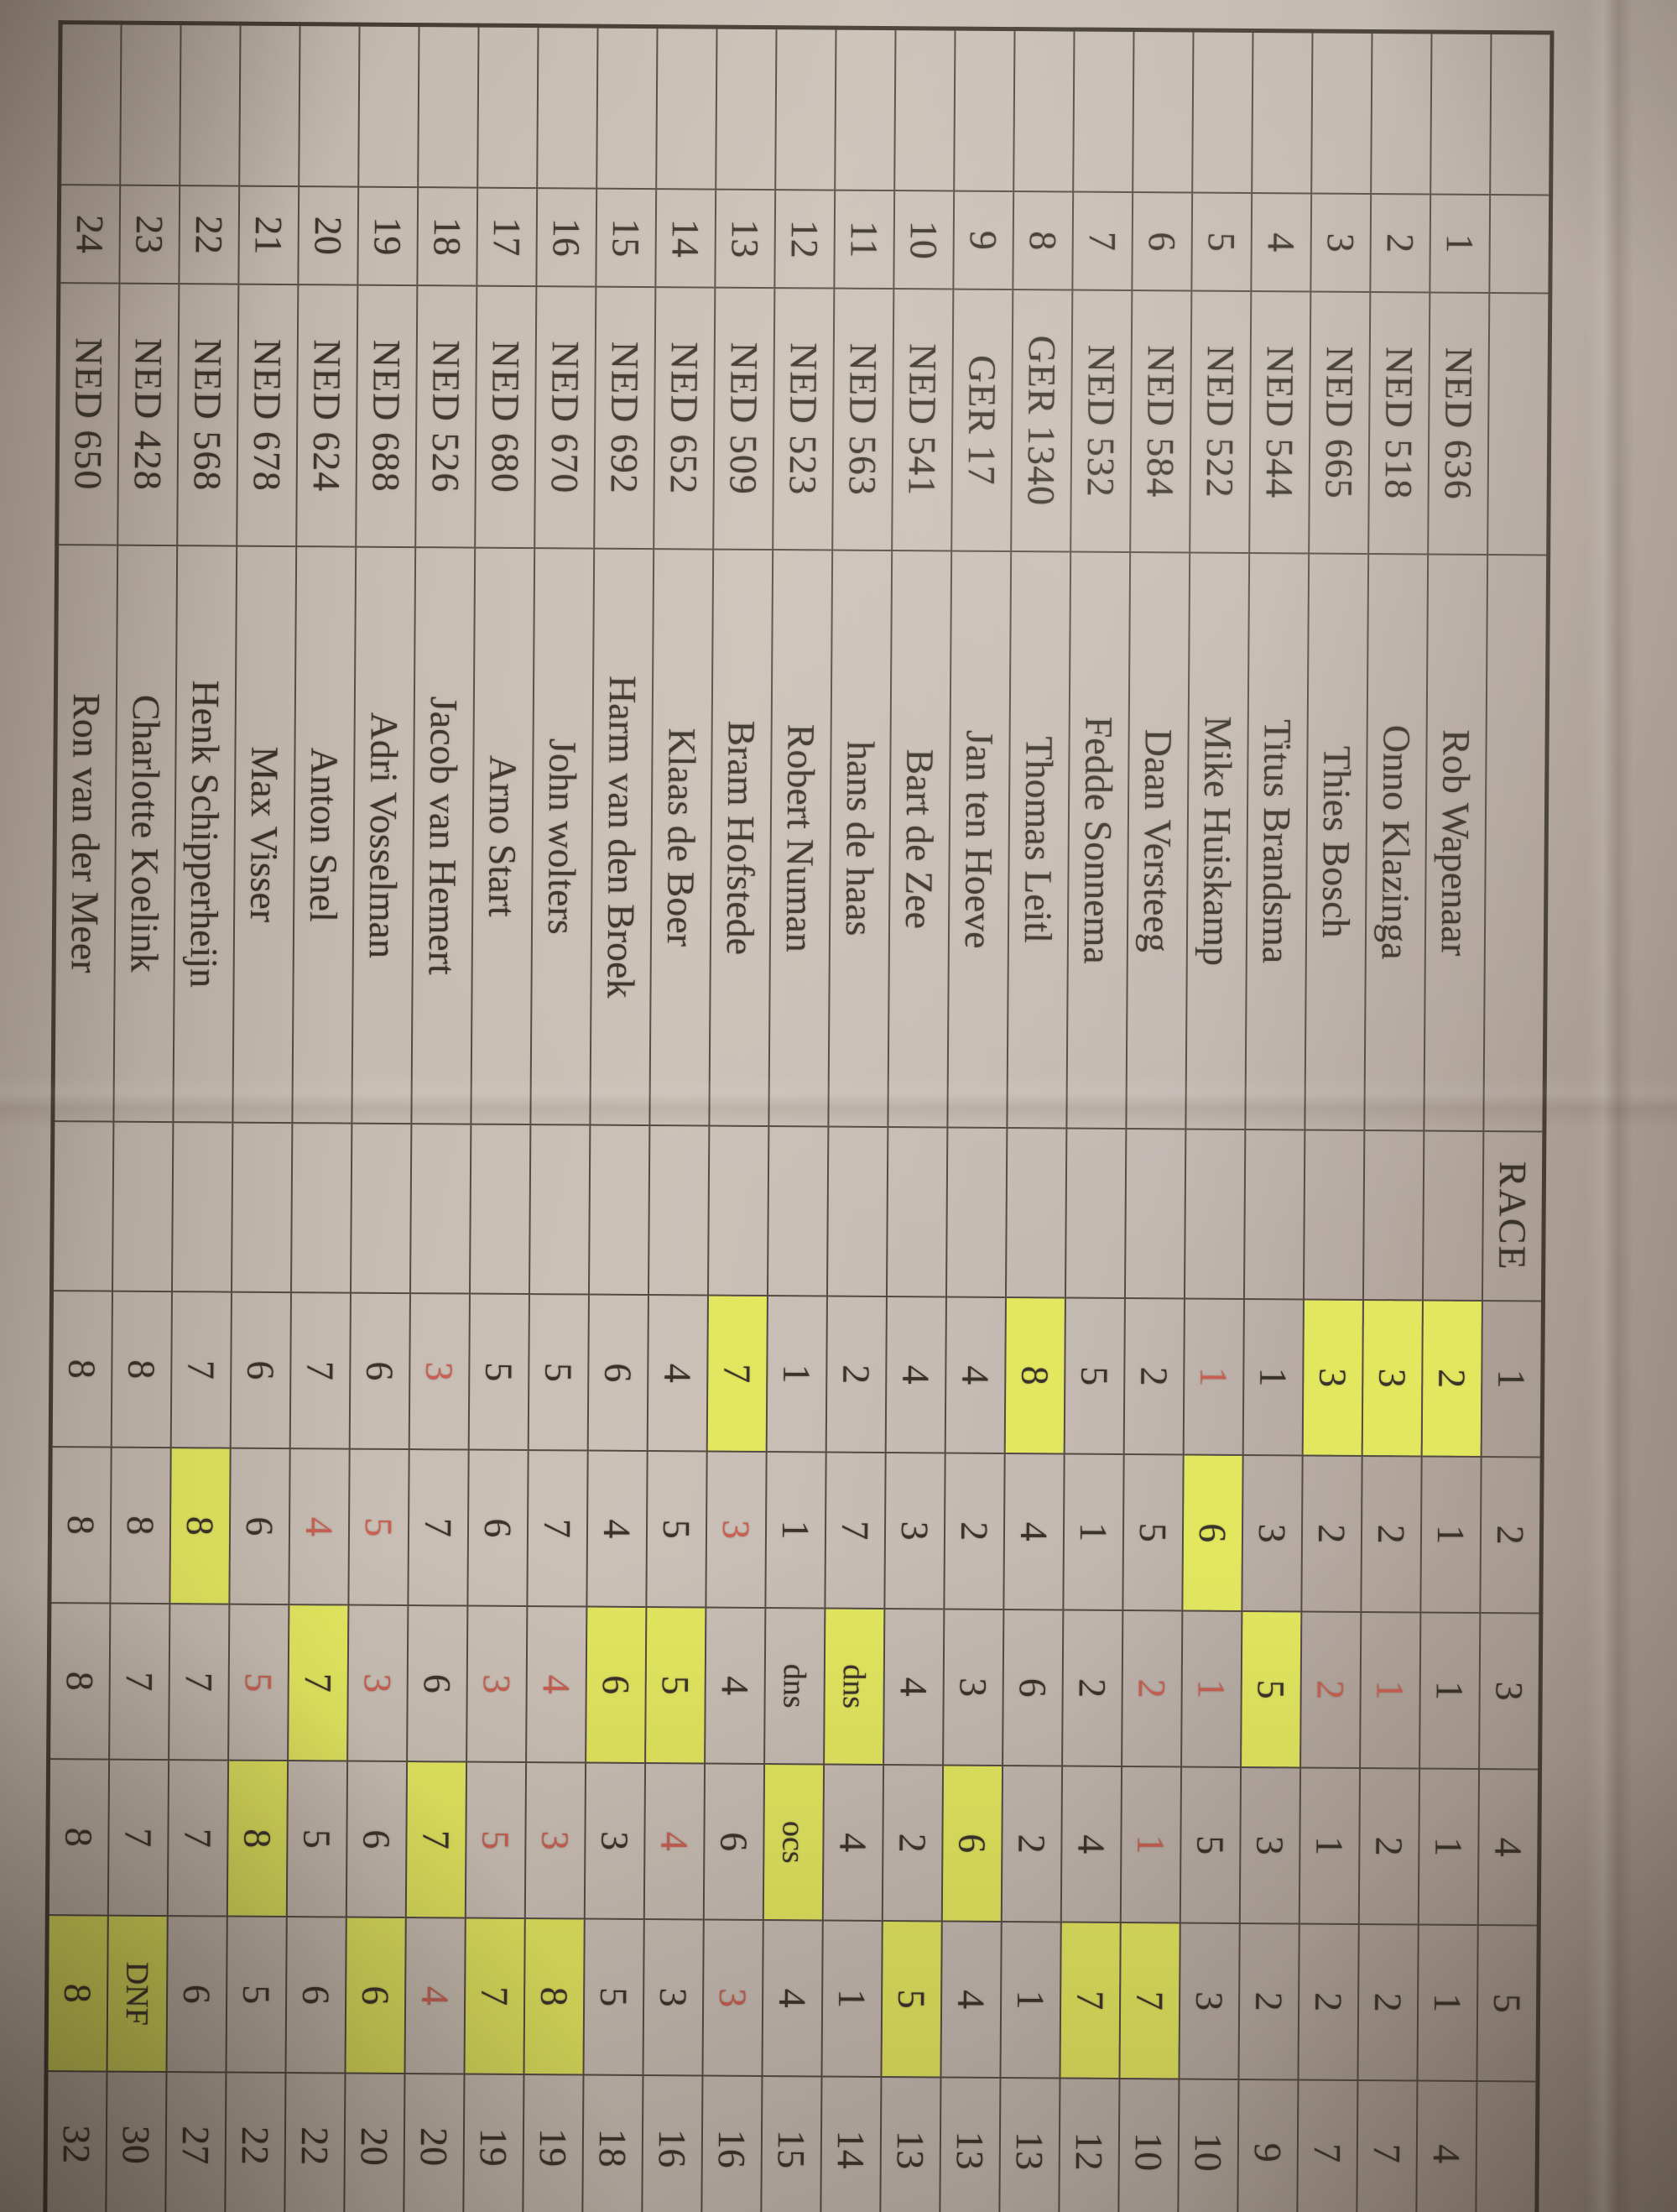  Describe the element at coordinates (88, 414) in the screenshot. I see `sail-number: NED 650` at that location.